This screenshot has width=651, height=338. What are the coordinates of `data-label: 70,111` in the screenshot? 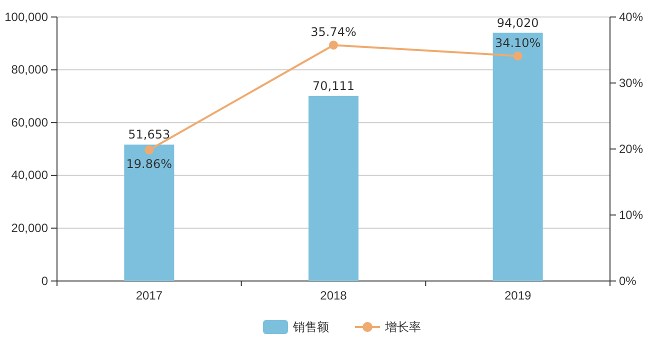 It's located at (333, 85).